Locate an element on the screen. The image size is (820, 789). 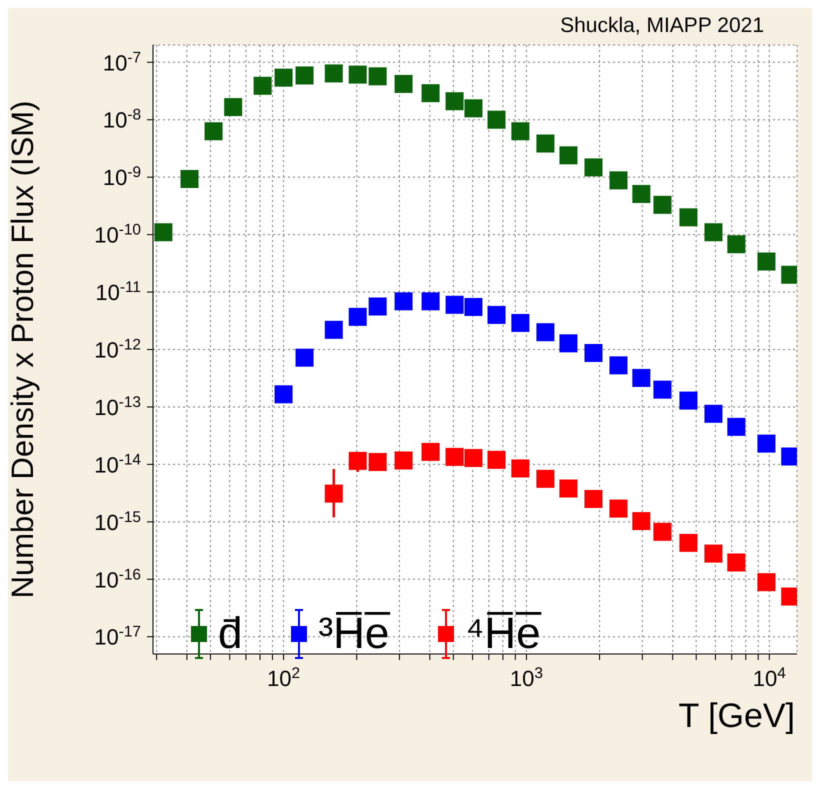
y-tick-label: 10$^{-13}$ is located at coordinates (117, 406).